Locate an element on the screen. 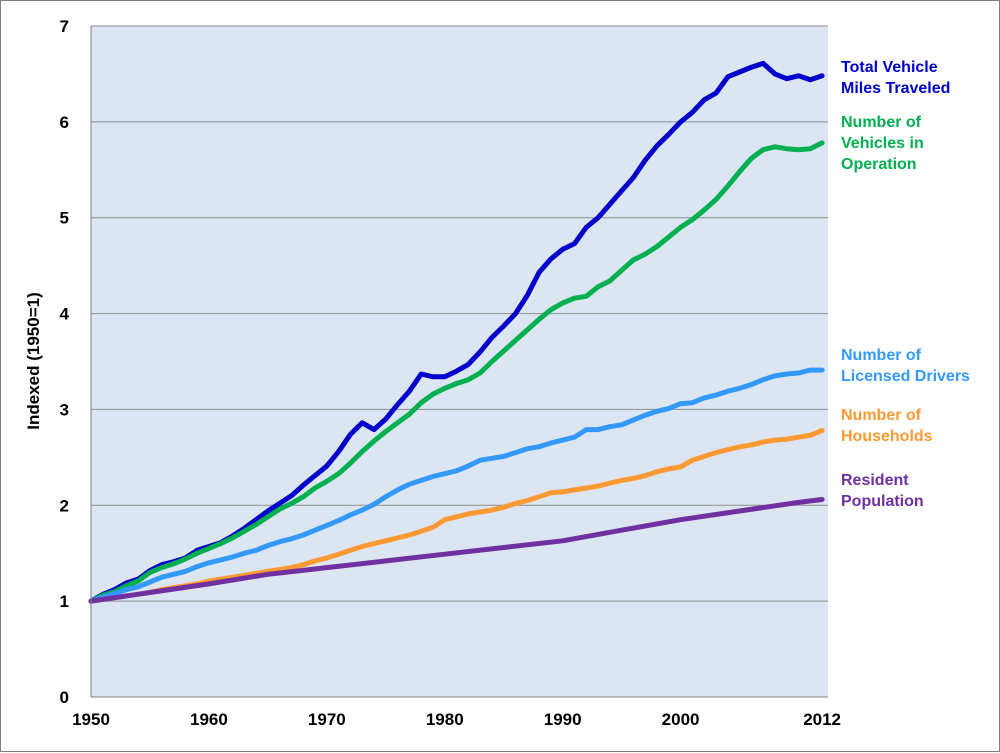 The height and width of the screenshot is (753, 1000). y-tick-label: 6 is located at coordinates (64, 122).